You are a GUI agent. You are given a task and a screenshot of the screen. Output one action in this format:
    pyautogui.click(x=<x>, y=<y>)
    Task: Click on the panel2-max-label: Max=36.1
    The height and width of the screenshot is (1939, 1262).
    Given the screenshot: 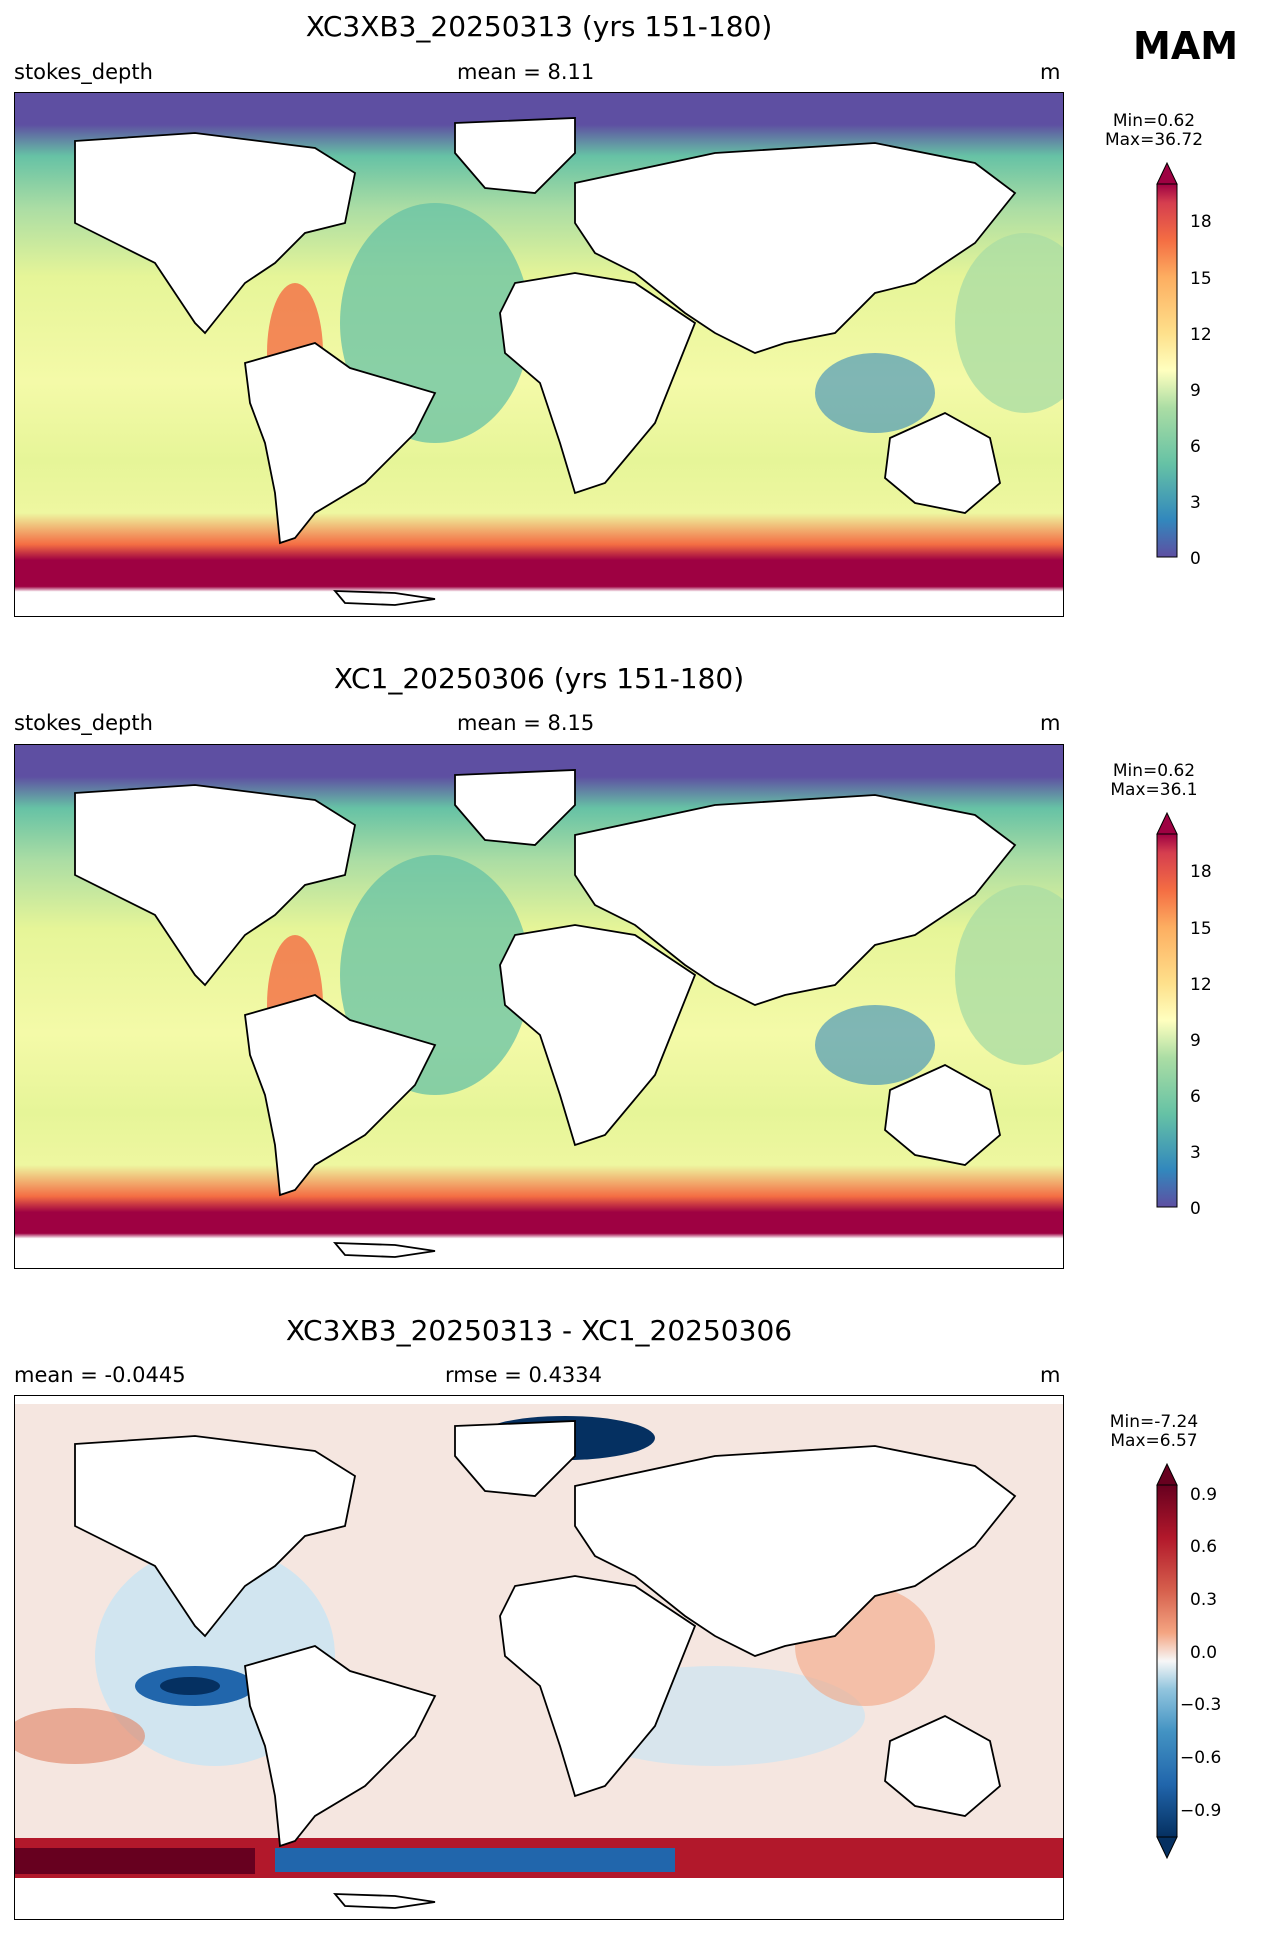 What is the action you would take?
    pyautogui.click(x=1154, y=790)
    